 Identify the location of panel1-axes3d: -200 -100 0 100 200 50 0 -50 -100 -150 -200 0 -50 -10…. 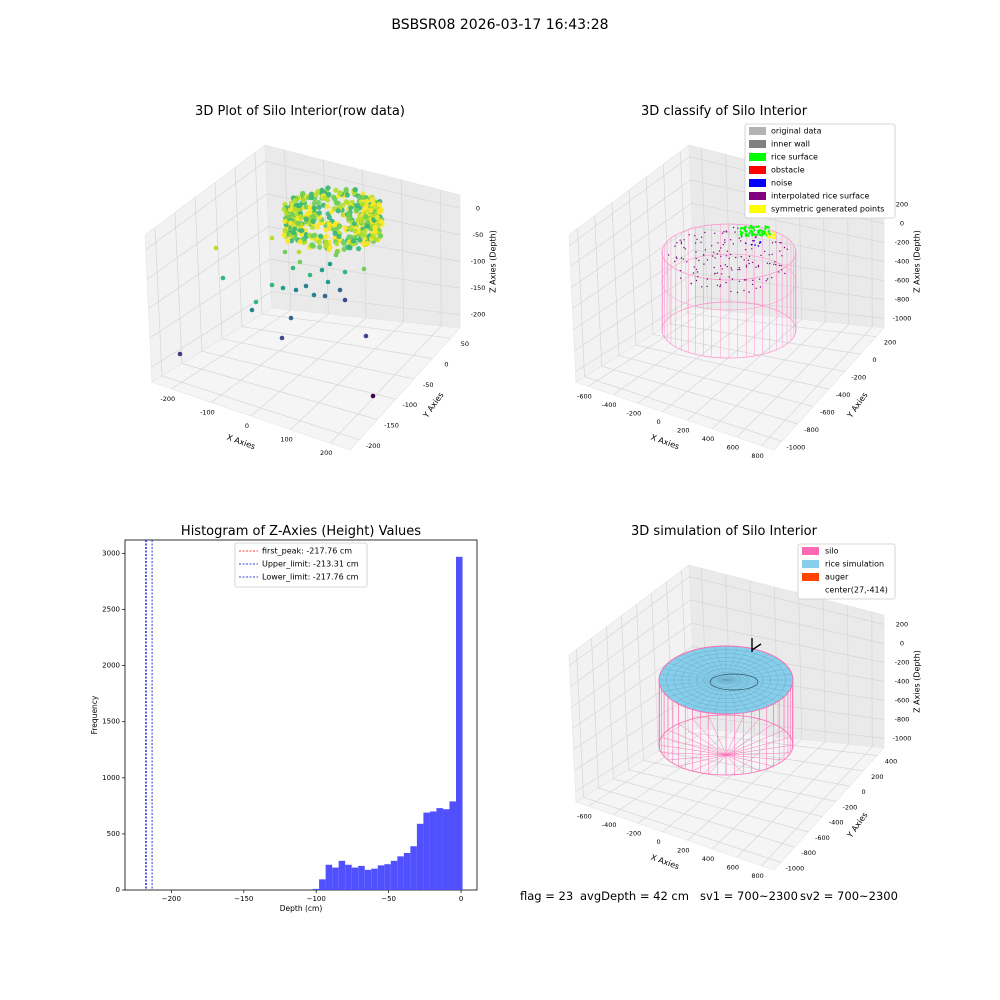
(321, 300).